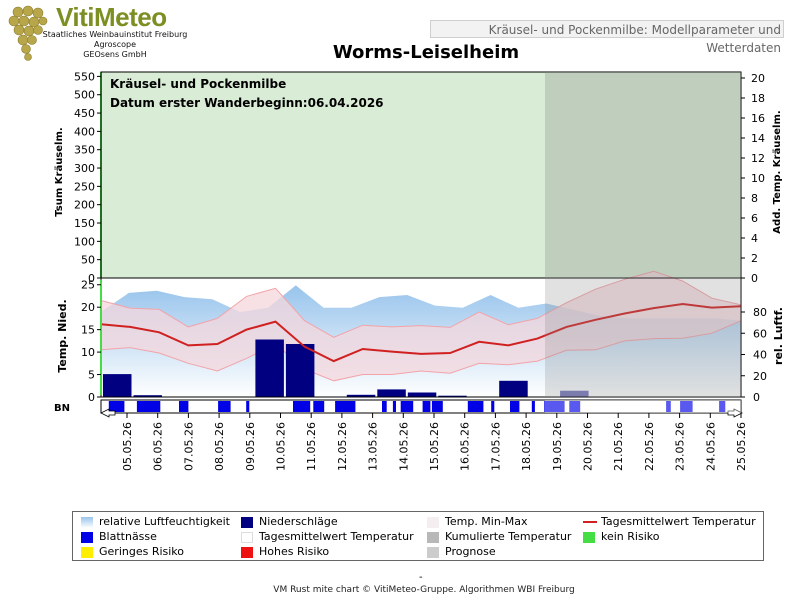 Image resolution: width=800 pixels, height=600 pixels. Describe the element at coordinates (643, 406) in the screenshot. I see `forecast-overlay-wetness` at that location.